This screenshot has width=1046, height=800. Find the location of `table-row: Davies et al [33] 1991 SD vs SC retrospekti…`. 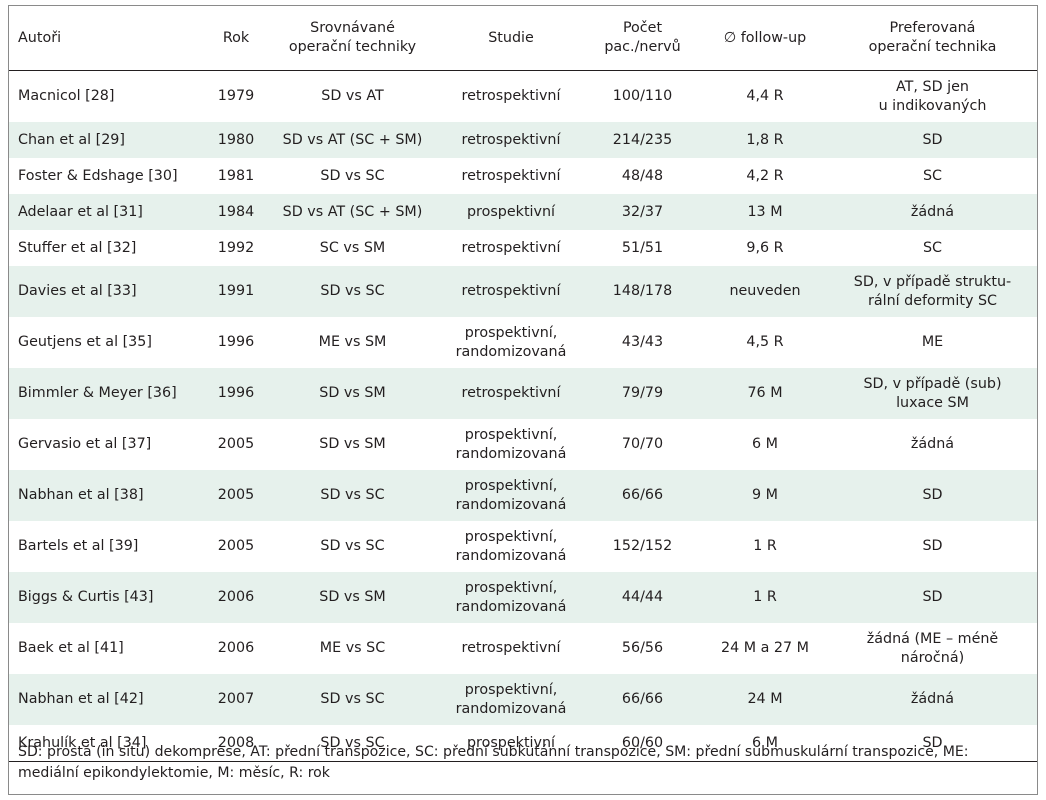

table-row: Davies et al [33] 1991 SD vs SC retrospekti… is located at coordinates (523, 291).